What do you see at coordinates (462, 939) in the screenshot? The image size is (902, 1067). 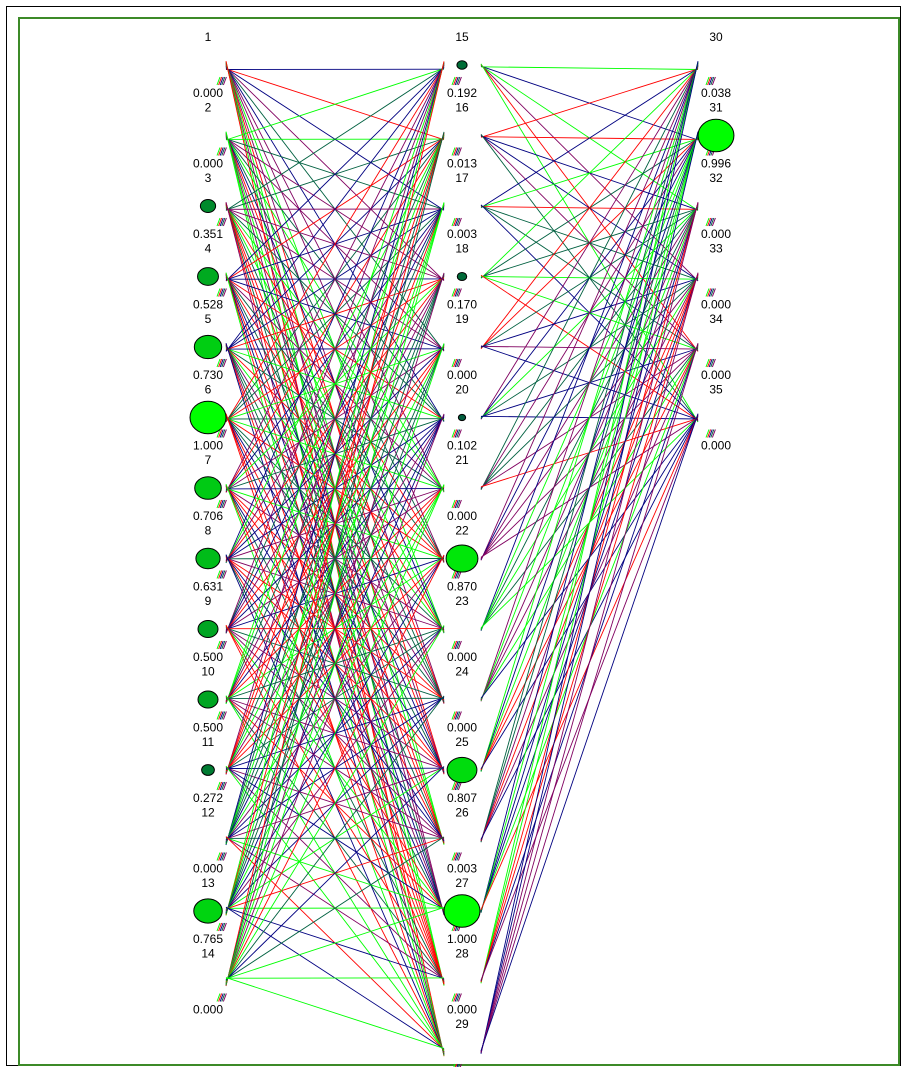 I see `node-value-label: 1.000` at bounding box center [462, 939].